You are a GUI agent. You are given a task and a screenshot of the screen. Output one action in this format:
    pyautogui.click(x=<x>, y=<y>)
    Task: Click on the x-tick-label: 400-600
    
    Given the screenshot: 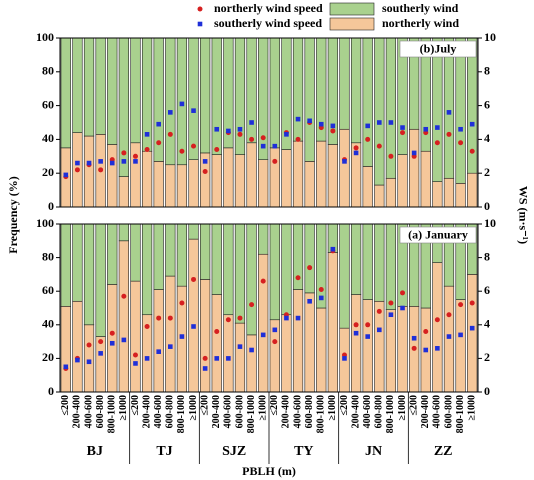 What is the action you would take?
    pyautogui.click(x=437, y=411)
    